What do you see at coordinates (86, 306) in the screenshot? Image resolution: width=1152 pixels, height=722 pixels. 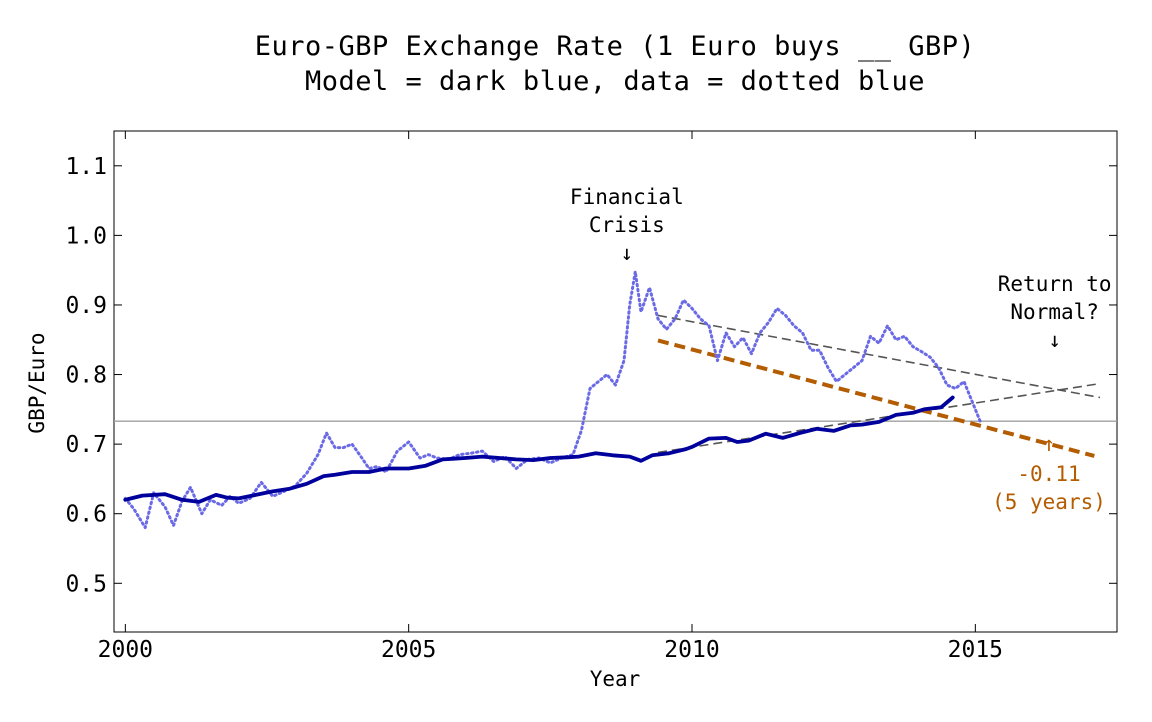 I see `y-tick-label: 0.9` at bounding box center [86, 306].